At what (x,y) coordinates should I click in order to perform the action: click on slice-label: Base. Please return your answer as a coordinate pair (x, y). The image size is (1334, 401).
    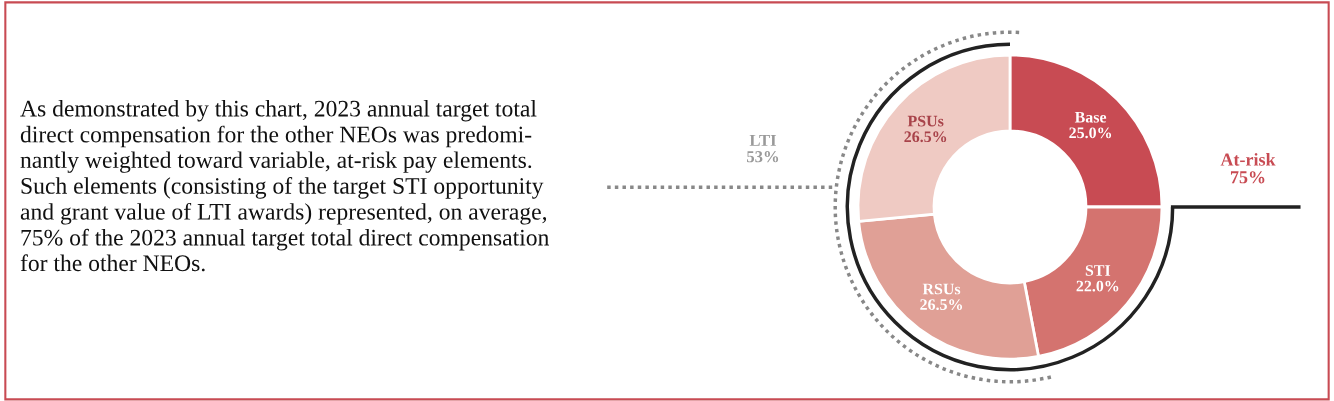
    Looking at the image, I should click on (1090, 117).